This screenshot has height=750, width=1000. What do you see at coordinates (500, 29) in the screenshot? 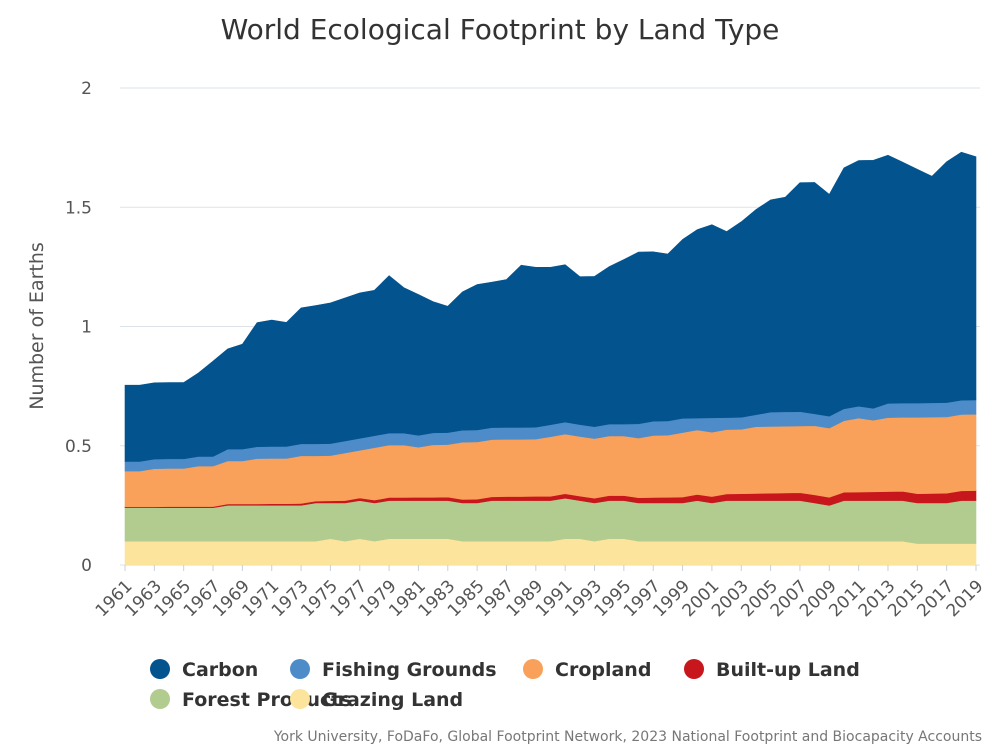
I see `chart-title: World Ecological Footprint by Land Type` at bounding box center [500, 29].